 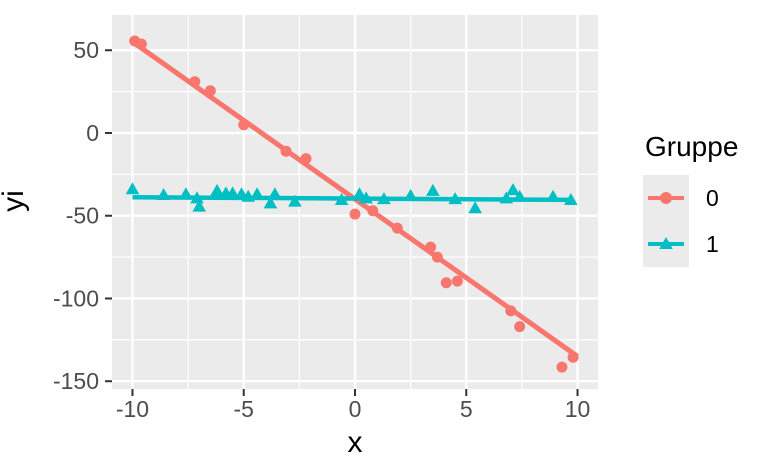 I want to click on legend-key-group0, so click(x=666, y=198).